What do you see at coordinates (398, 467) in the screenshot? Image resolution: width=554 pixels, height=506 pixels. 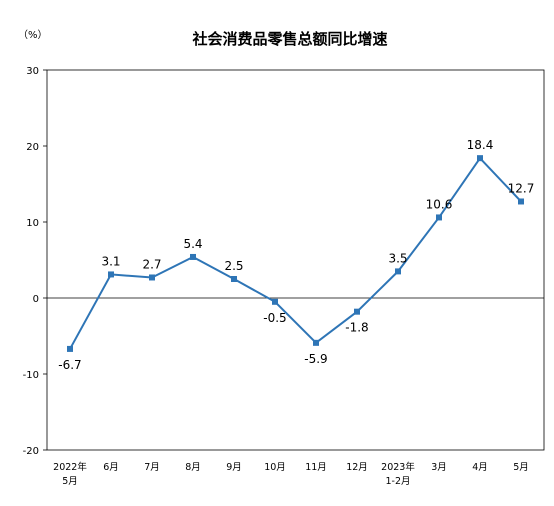 I see `x-tick-label: 2023年` at bounding box center [398, 467].